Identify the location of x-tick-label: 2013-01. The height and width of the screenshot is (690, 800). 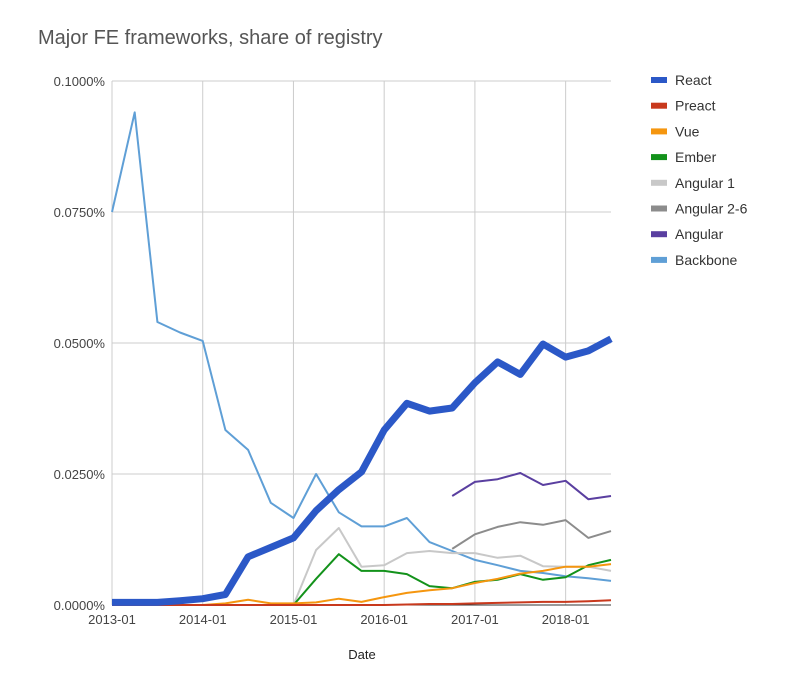
(112, 619).